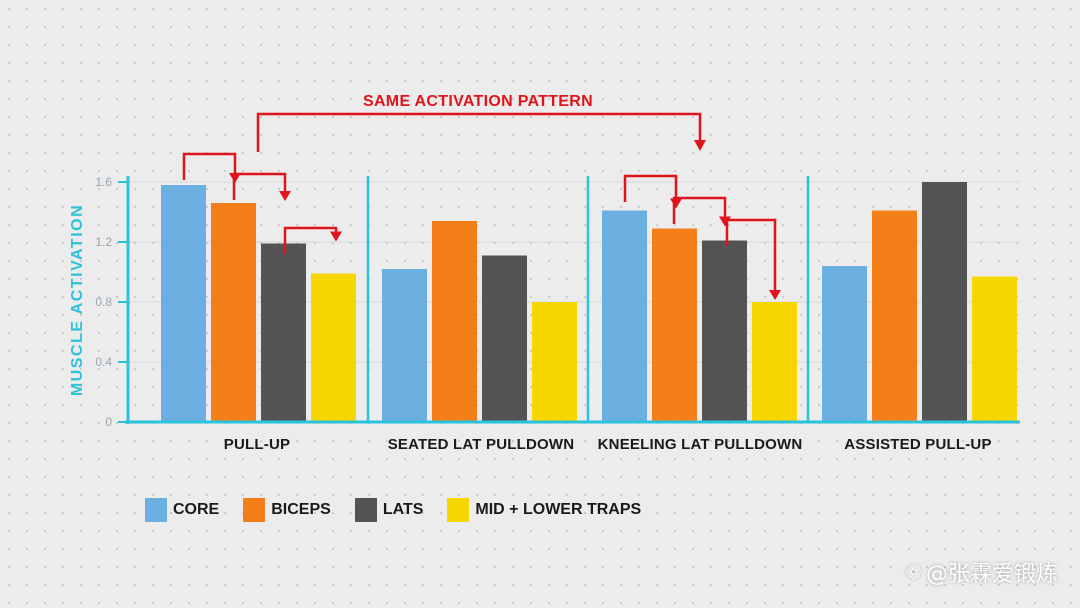  I want to click on legend-label: MID + LOWER TRAPS, so click(558, 509).